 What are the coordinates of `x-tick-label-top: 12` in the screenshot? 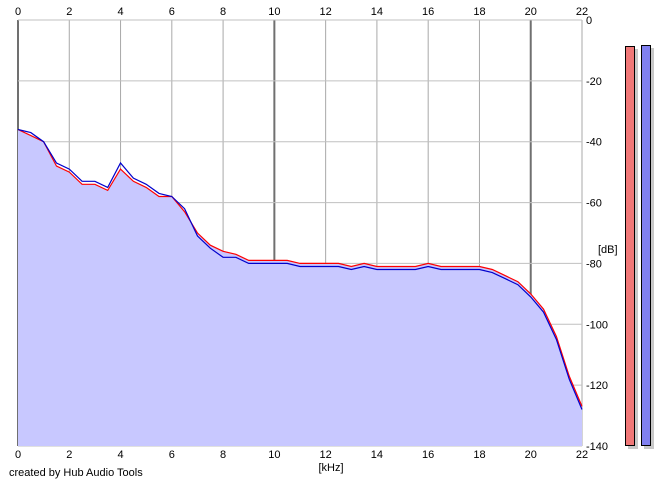 It's located at (326, 12).